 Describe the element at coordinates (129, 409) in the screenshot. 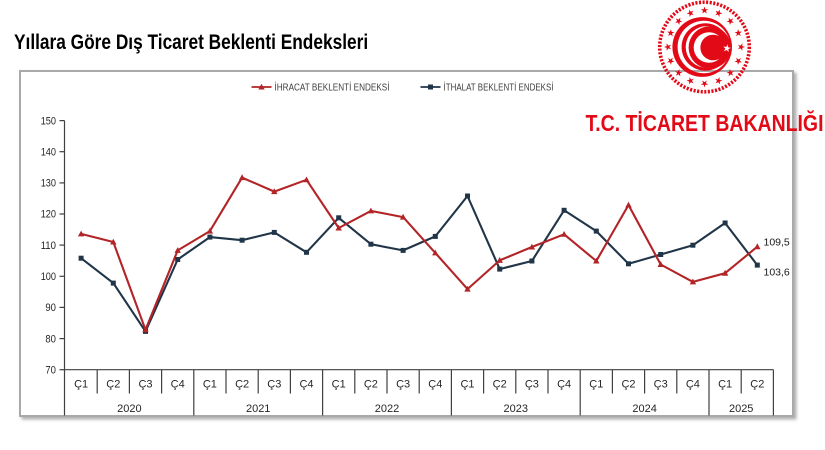

I see `svg-text: 2020` at that location.